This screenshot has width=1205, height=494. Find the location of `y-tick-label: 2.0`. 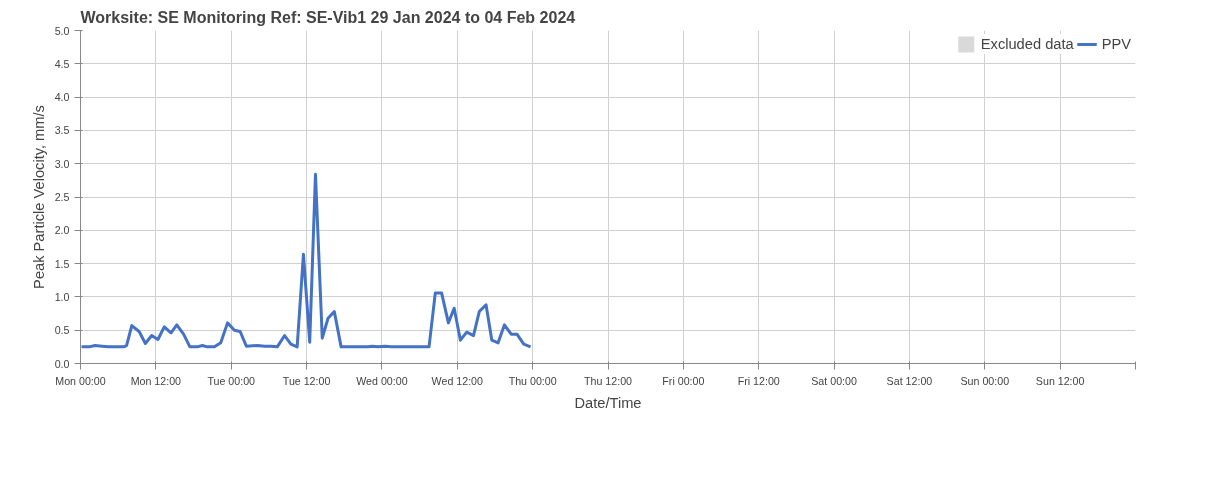

y-tick-label: 2.0 is located at coordinates (62, 230).